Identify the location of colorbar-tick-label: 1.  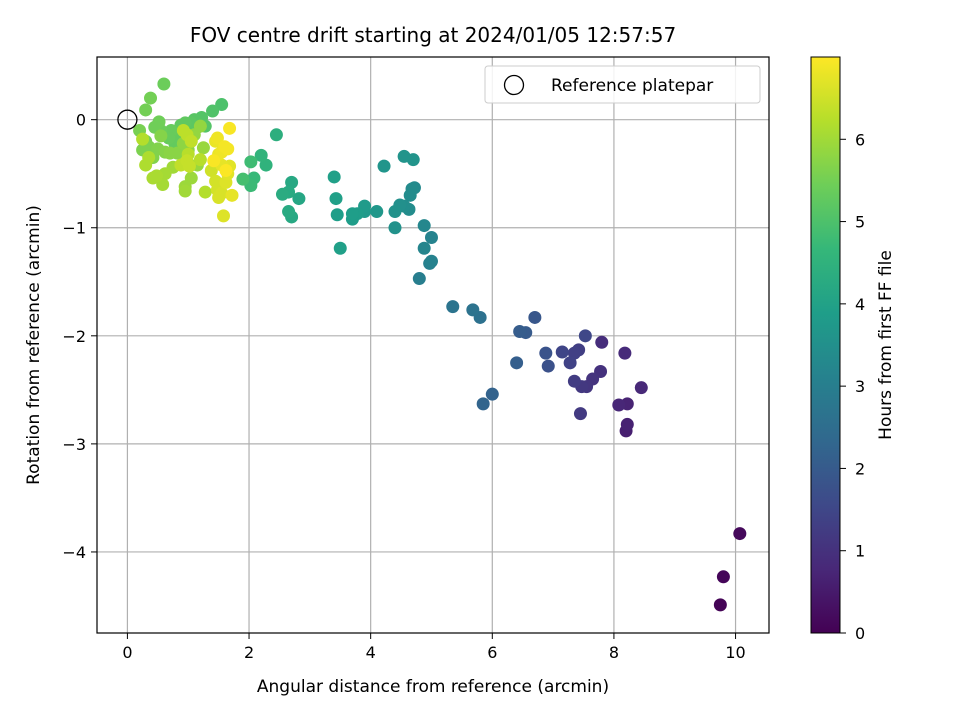
(860, 551).